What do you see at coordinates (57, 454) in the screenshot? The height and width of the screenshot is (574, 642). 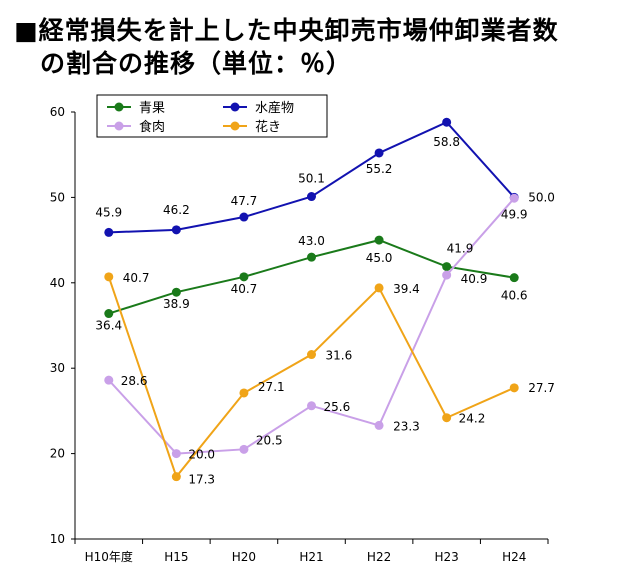 I see `y-tick-label: 20` at bounding box center [57, 454].